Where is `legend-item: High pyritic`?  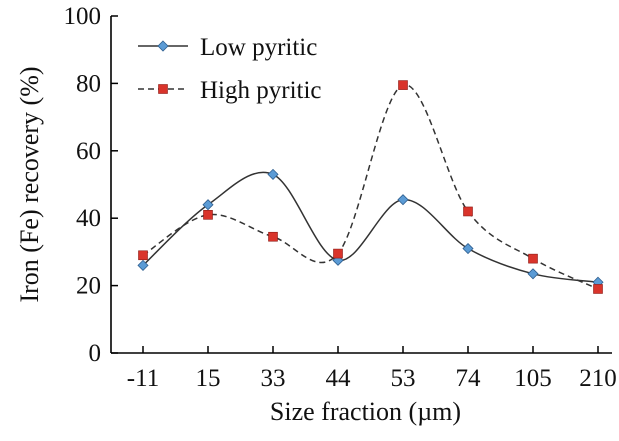
legend-item: High pyritic is located at coordinates (230, 90).